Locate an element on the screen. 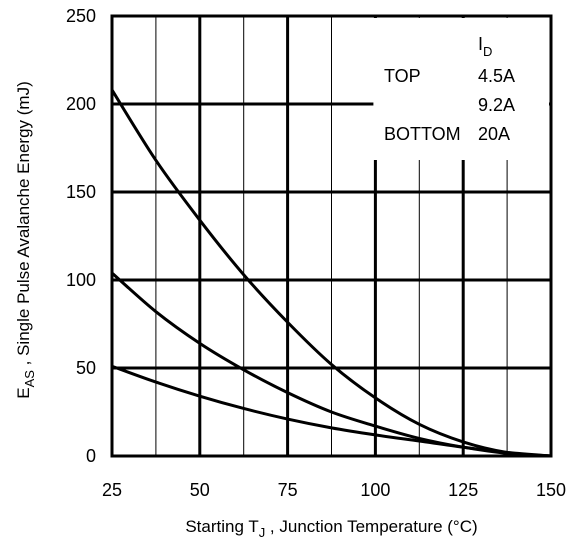 The image size is (583, 546). y-tick-label: 250 is located at coordinates (81, 16).